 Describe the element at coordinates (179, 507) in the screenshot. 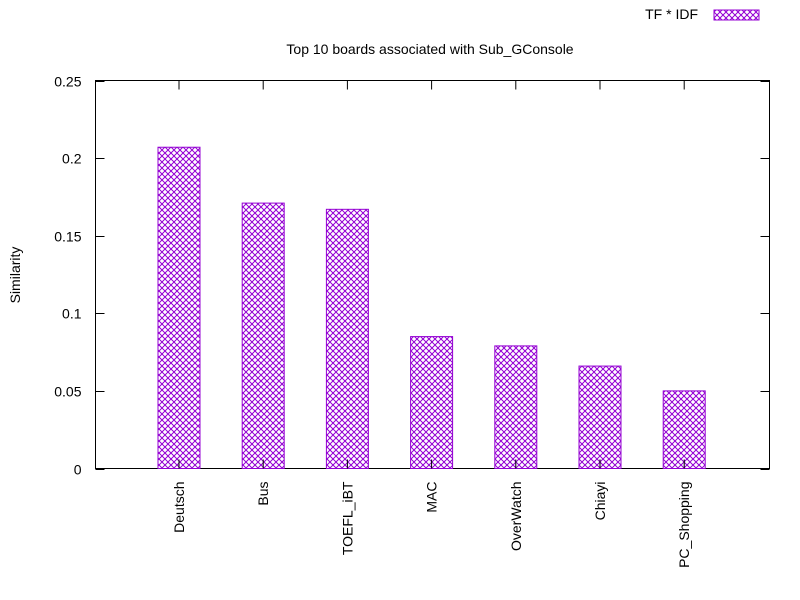

I see `x-tick-label: Deutsch` at that location.